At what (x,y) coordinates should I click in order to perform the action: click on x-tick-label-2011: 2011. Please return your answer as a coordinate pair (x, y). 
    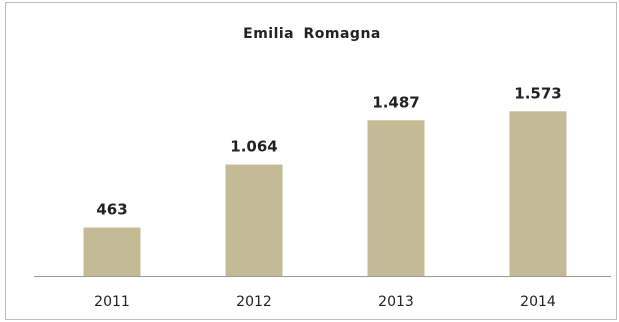
    Looking at the image, I should click on (112, 302).